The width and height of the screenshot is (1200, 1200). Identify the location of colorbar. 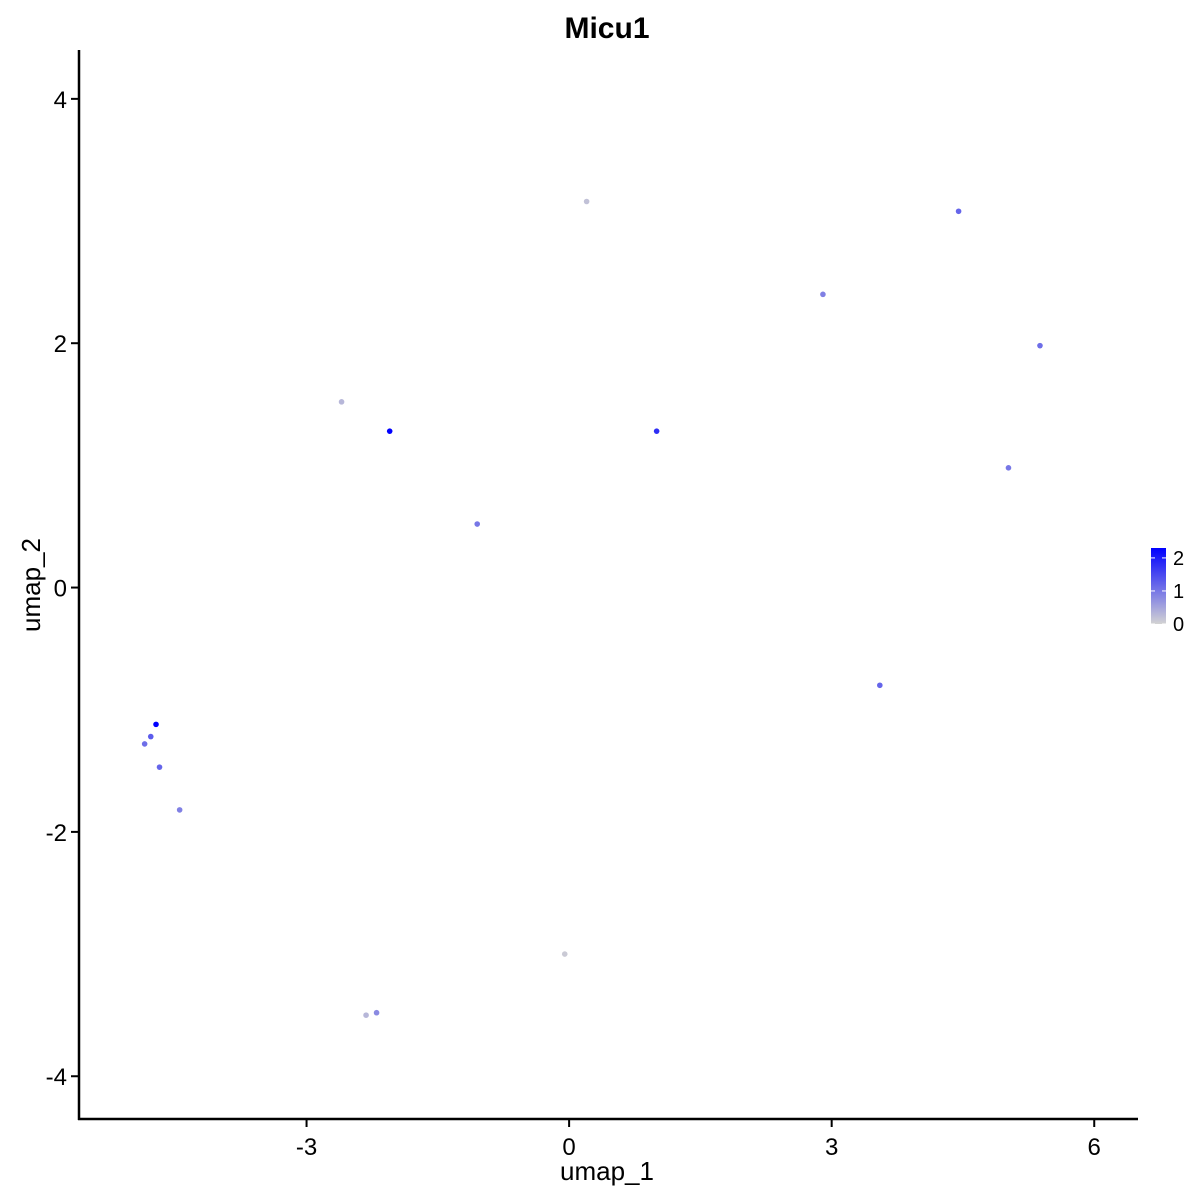
(1158, 586).